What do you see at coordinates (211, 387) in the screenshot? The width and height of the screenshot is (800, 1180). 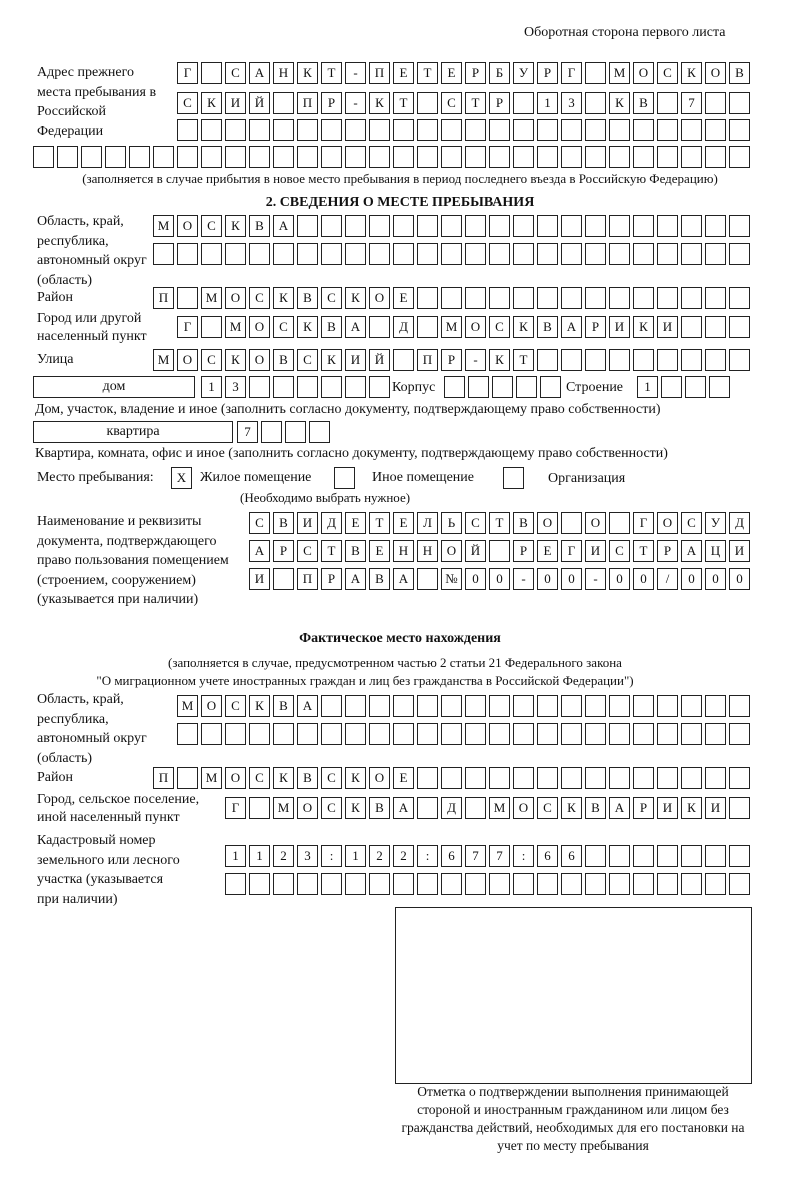 I see `letter-cell: 1` at bounding box center [211, 387].